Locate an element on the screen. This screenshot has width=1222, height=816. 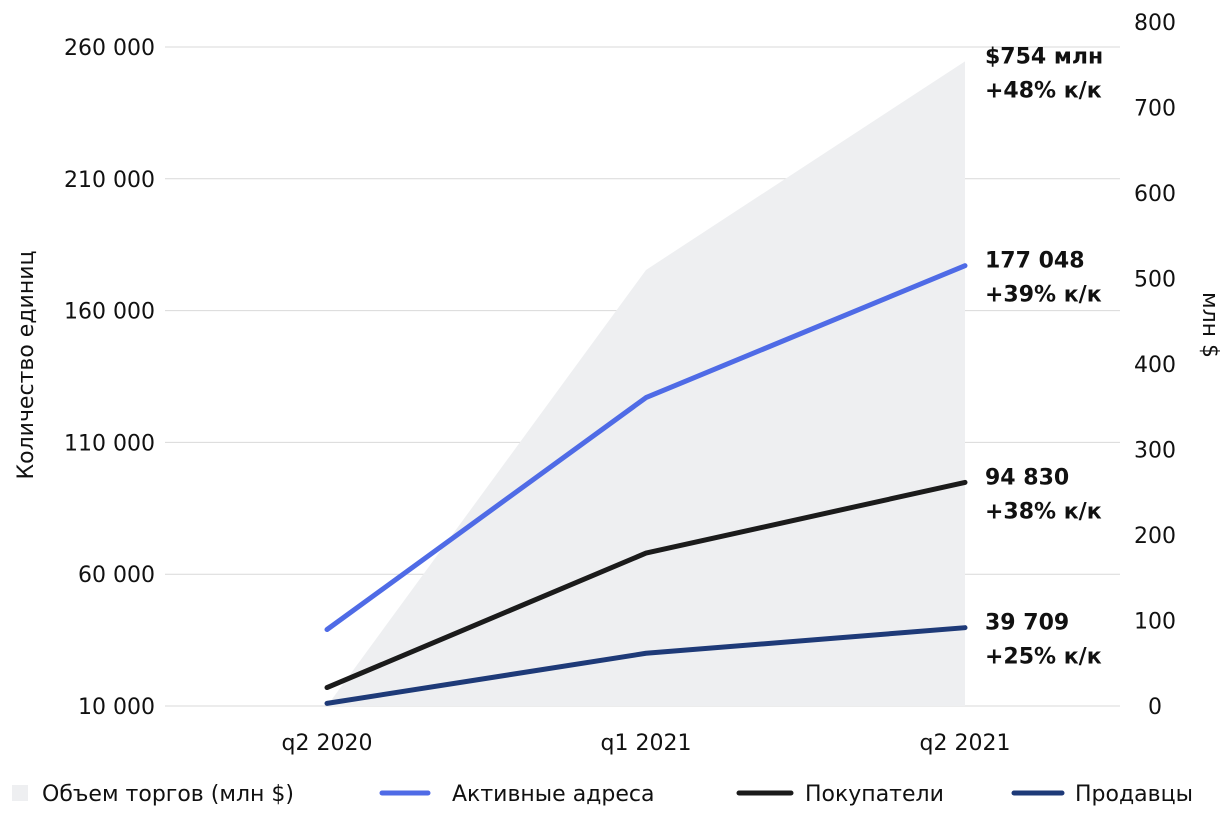
annotation-change: +38% к/к is located at coordinates (1043, 511).